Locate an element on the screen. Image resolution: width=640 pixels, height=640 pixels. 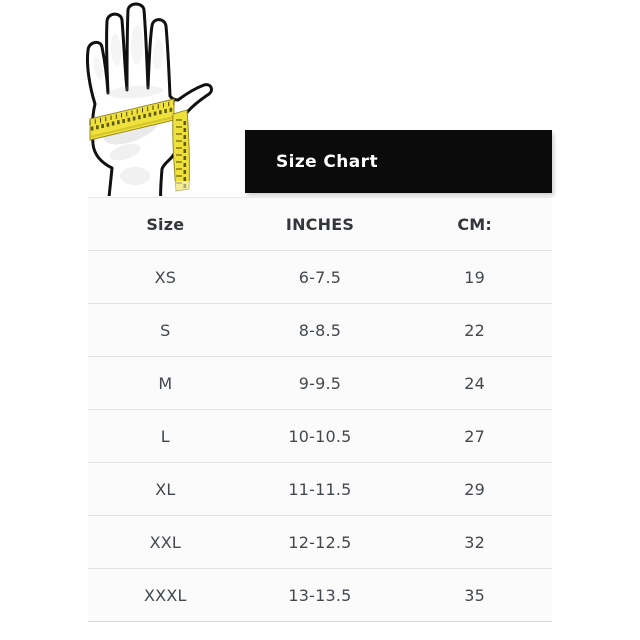
table-row: XS 6-7.5 19 is located at coordinates (320, 277).